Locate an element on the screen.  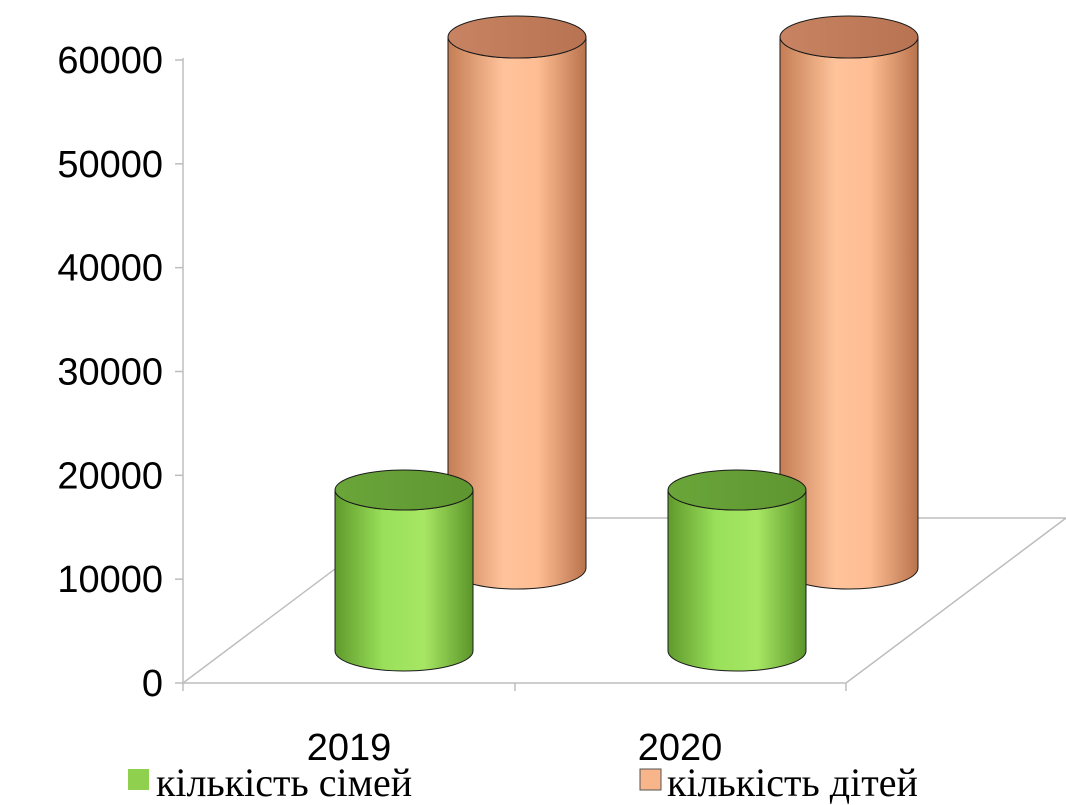
bar-children-2020-top is located at coordinates (849, 37).